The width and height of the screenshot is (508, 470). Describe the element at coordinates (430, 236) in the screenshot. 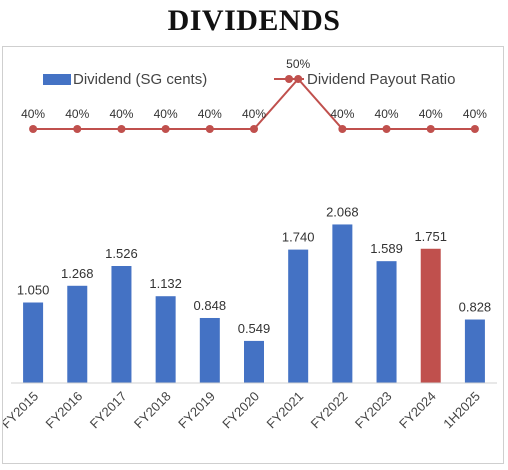

I see `bar-value-label: 1.751` at that location.